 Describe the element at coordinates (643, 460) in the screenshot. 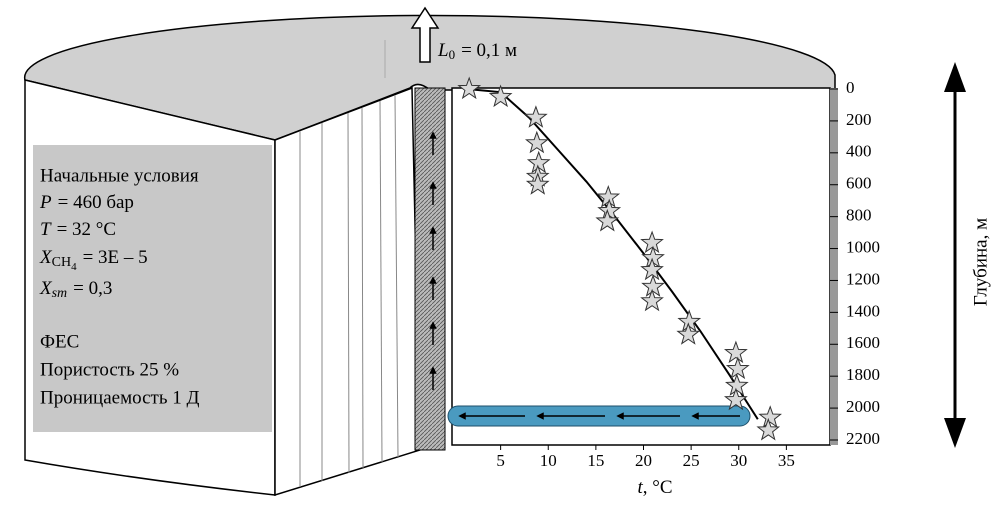

I see `x-tick-label: 20` at that location.